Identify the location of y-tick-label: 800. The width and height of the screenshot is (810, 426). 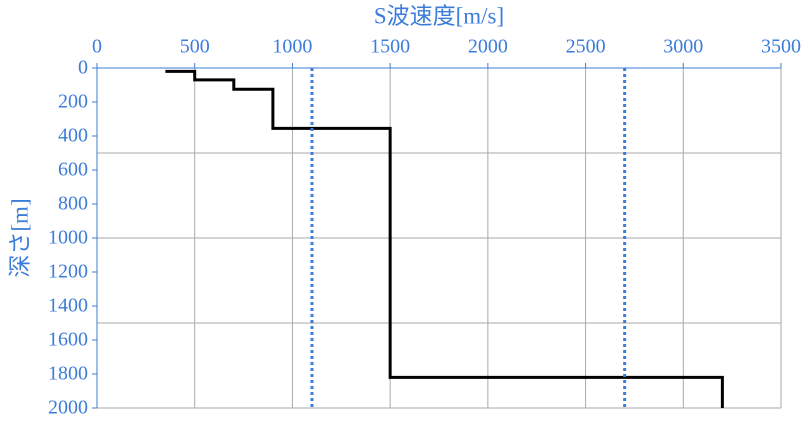
(73, 204).